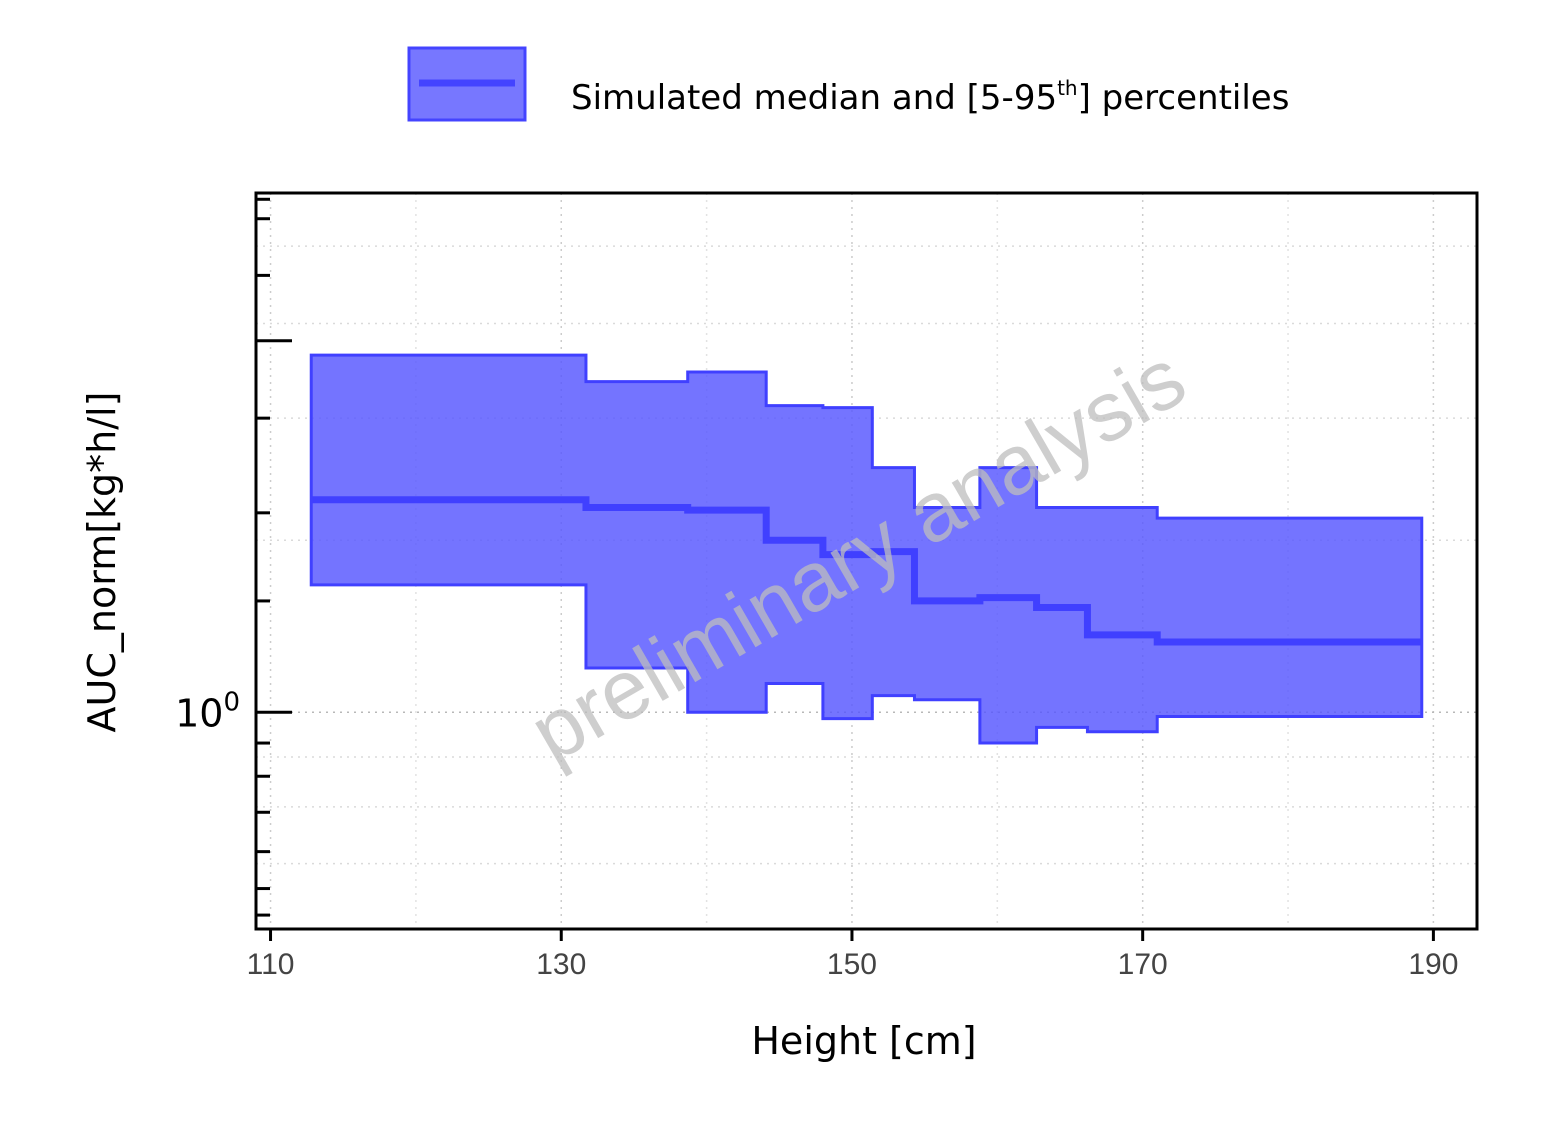 This screenshot has width=1562, height=1147. What do you see at coordinates (271, 964) in the screenshot?
I see `x-tick-label: 110` at bounding box center [271, 964].